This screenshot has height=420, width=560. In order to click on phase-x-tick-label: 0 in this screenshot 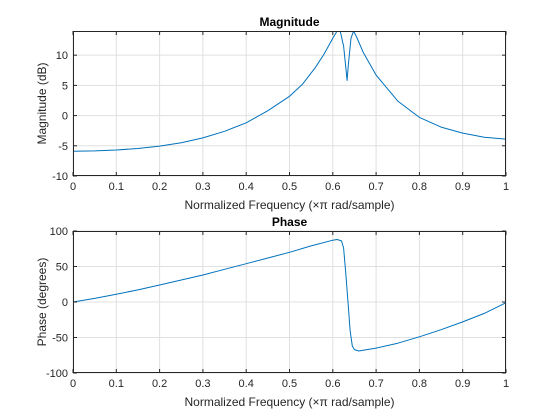, I will do `click(73, 384)`.